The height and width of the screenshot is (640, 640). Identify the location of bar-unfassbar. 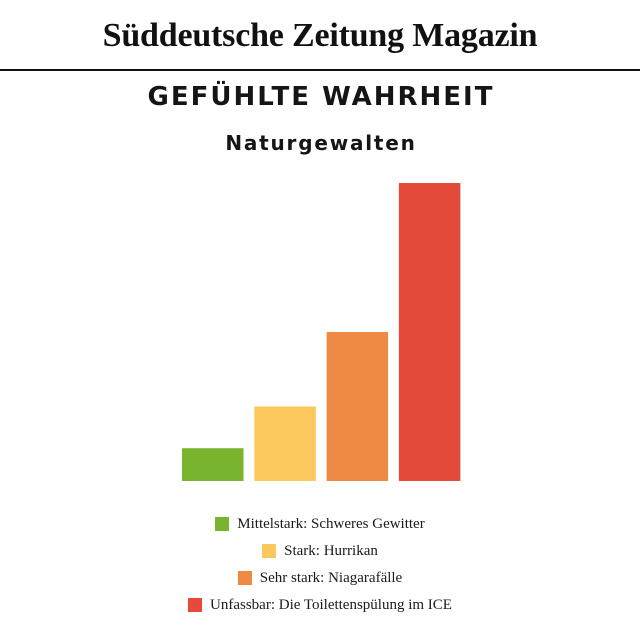
(429, 332).